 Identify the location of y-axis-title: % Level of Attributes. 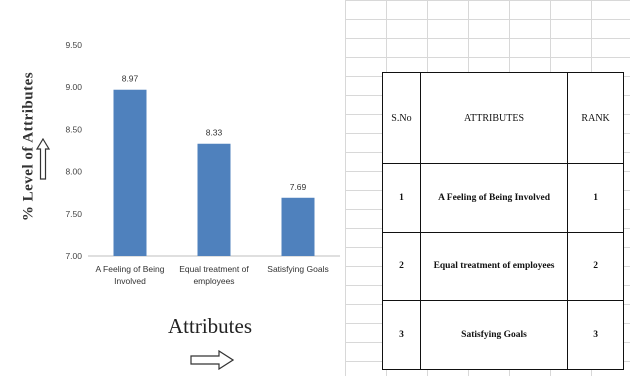
(28, 146).